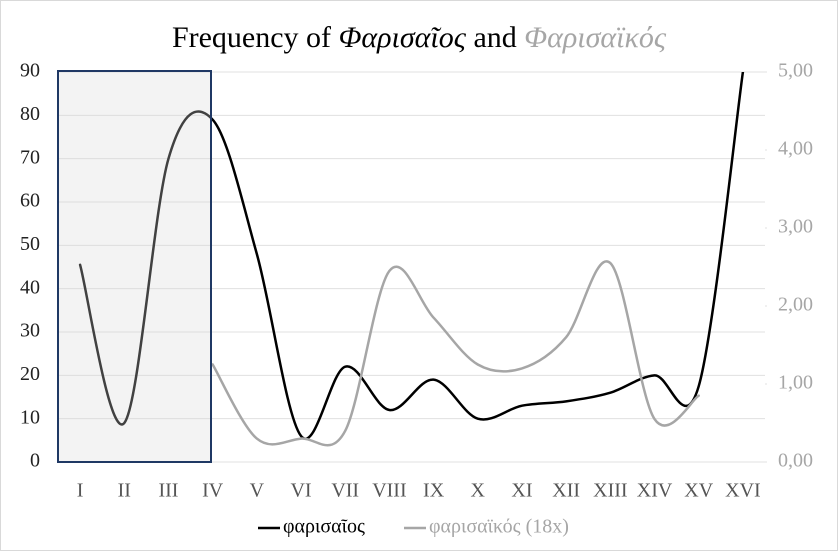 This screenshot has width=838, height=551. Describe the element at coordinates (595, 37) in the screenshot. I see `title-term: Φαρισαϊκός` at that location.